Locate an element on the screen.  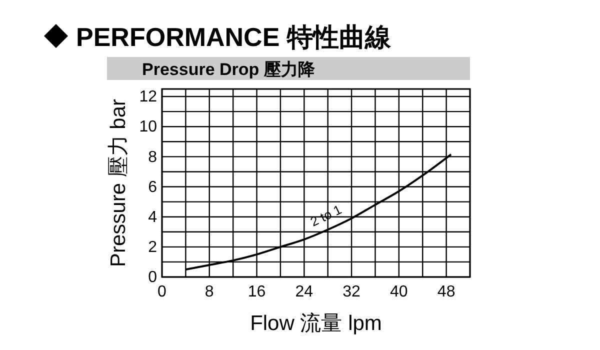
x-tick-label: 40 is located at coordinates (399, 291).